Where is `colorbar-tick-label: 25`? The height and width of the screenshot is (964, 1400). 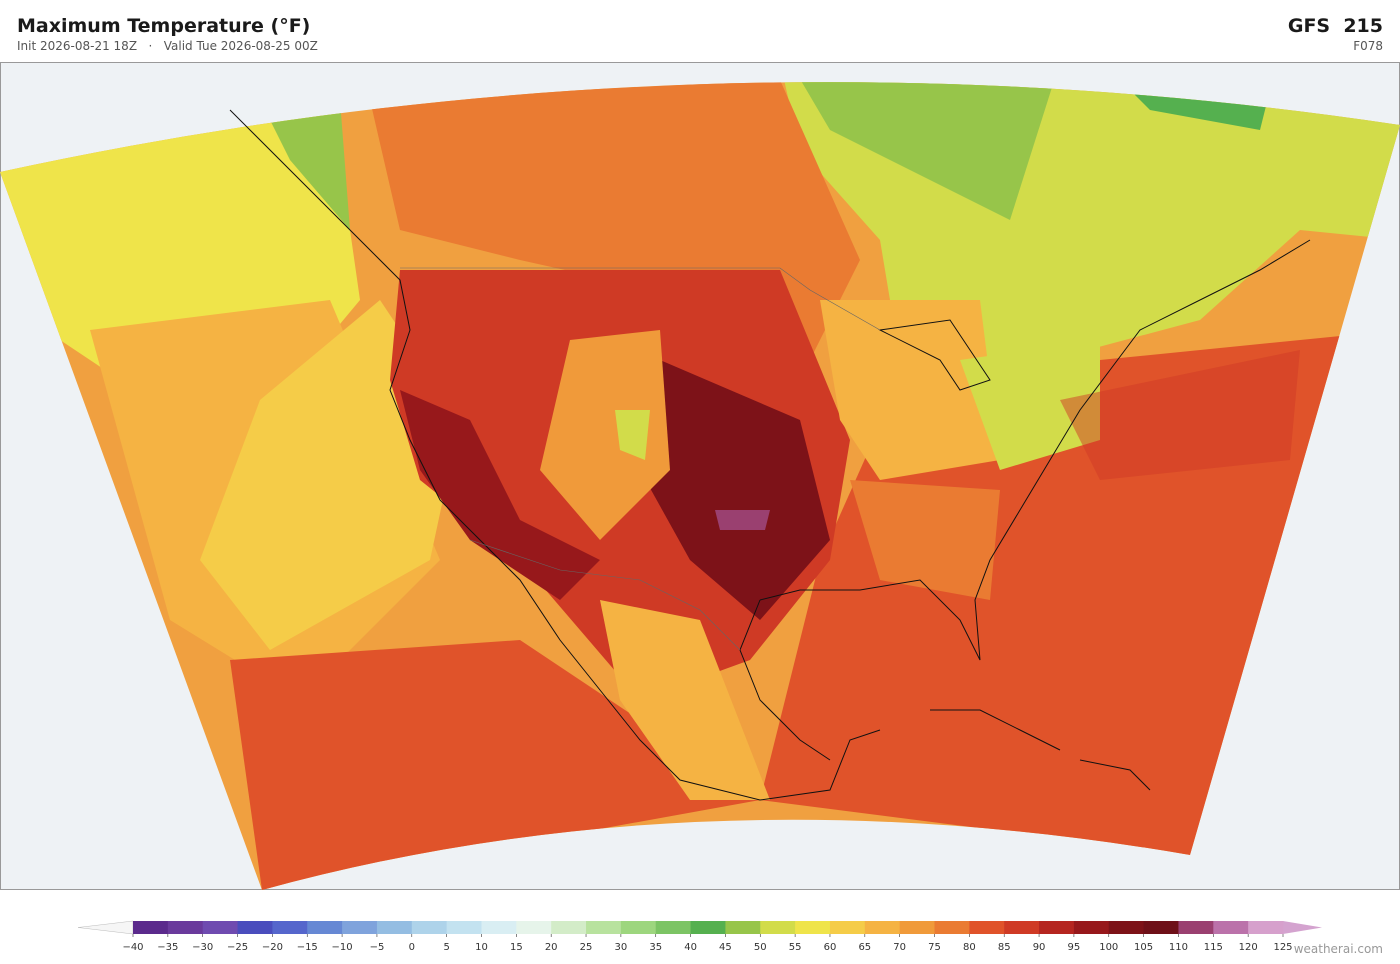
colorbar-tick-label: 25 is located at coordinates (586, 947).